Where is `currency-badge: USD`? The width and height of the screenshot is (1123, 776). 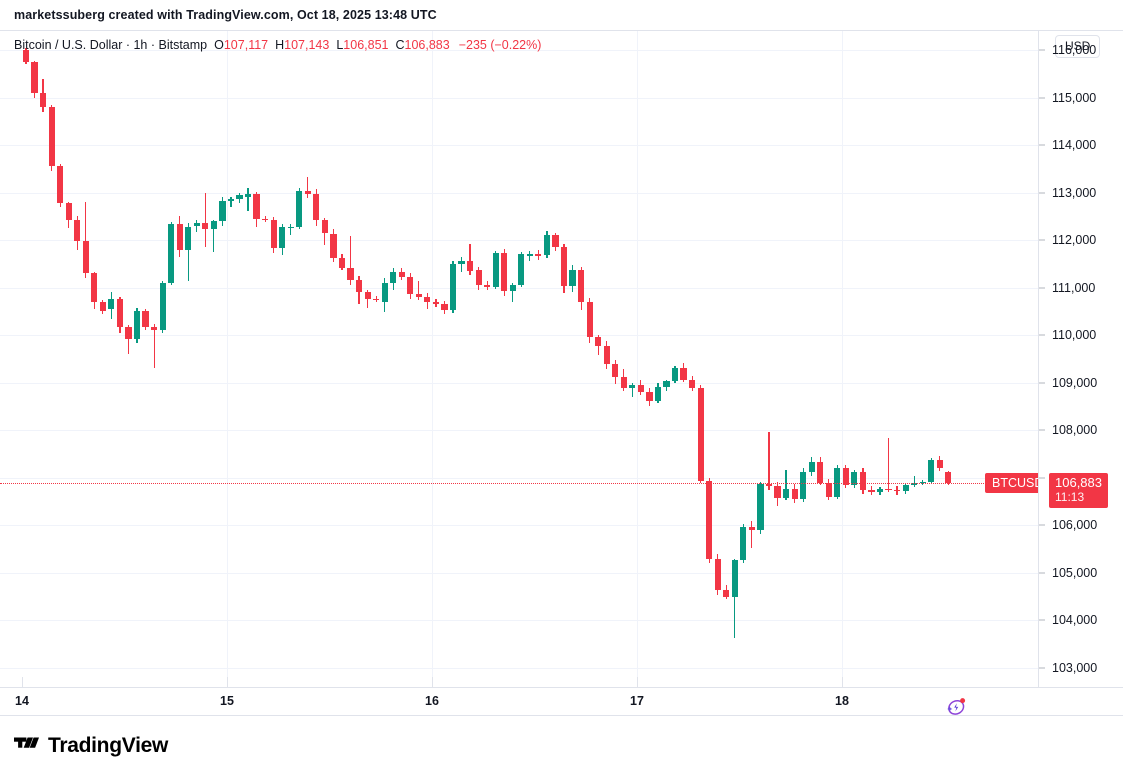 currency-badge: USD is located at coordinates (1078, 46).